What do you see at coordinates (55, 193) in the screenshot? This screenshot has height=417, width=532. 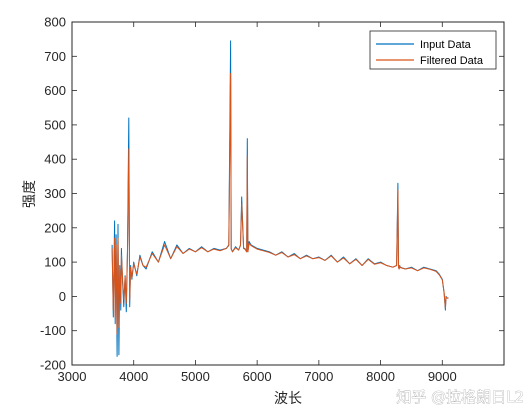 I see `y-tick-label-300: 300` at bounding box center [55, 193].